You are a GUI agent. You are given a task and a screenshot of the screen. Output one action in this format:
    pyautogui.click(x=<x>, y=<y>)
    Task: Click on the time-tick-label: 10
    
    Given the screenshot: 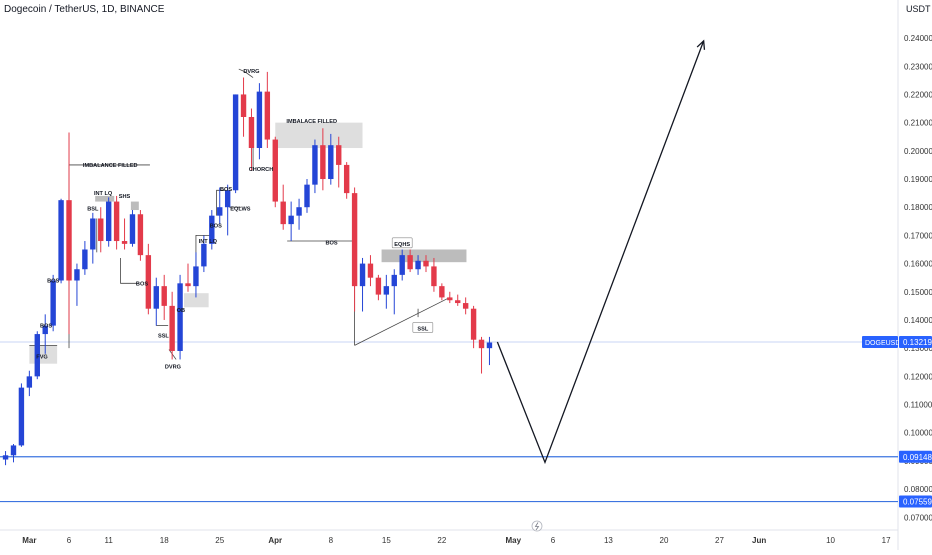 What is the action you would take?
    pyautogui.click(x=830, y=540)
    